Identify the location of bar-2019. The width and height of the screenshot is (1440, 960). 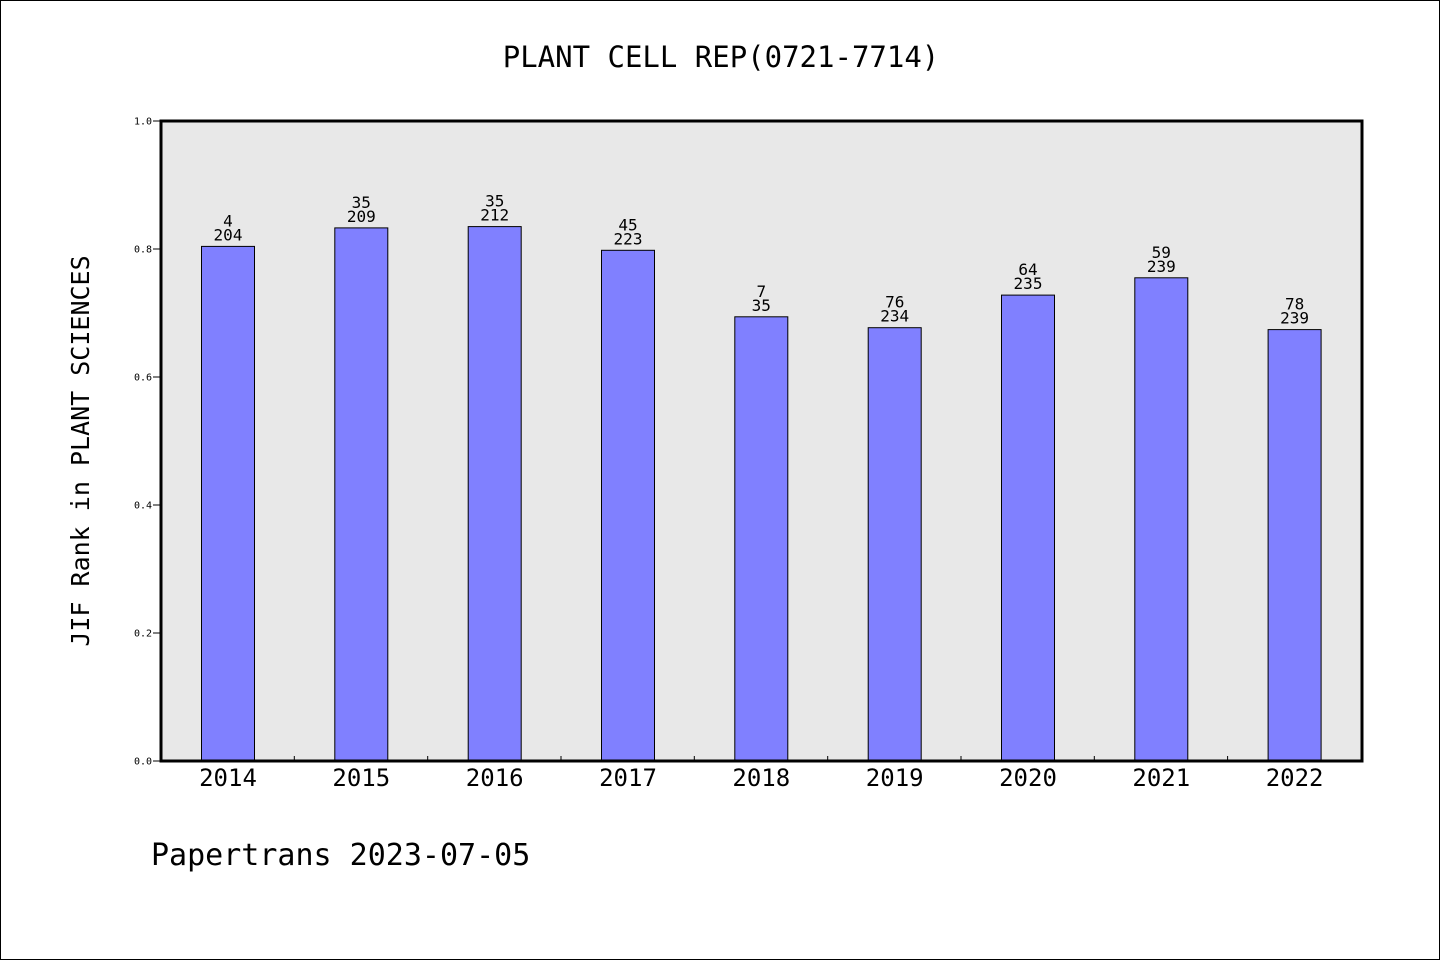
(894, 544).